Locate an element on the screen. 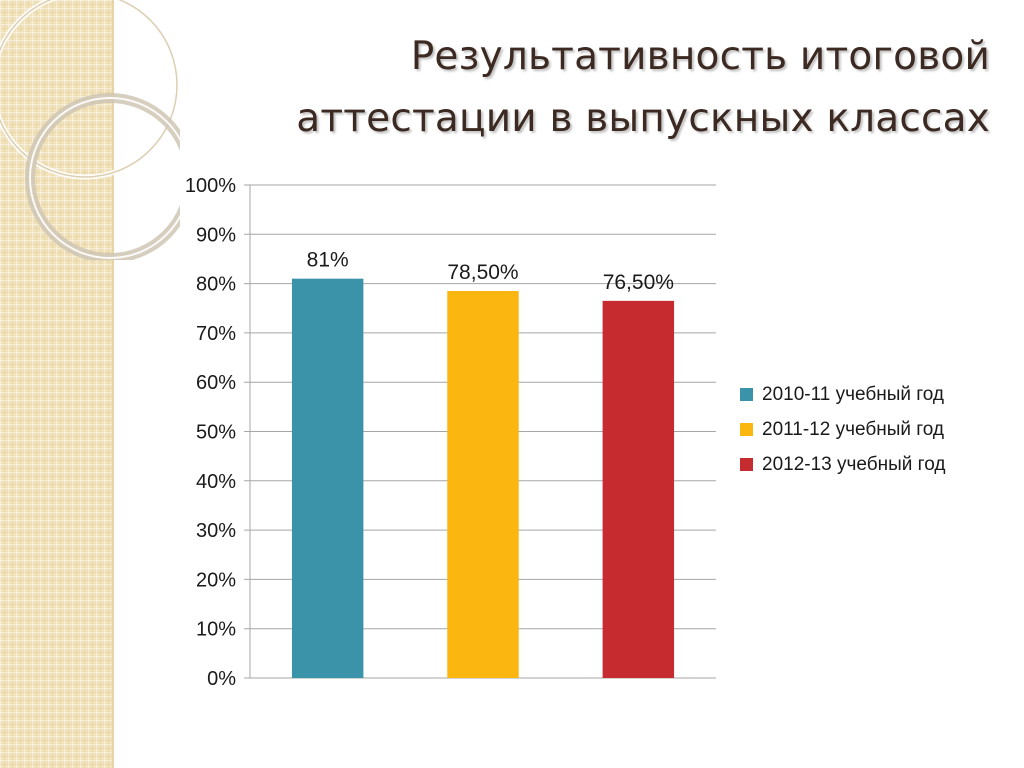 The image size is (1024, 768). y-tick-label: 90% is located at coordinates (216, 235).